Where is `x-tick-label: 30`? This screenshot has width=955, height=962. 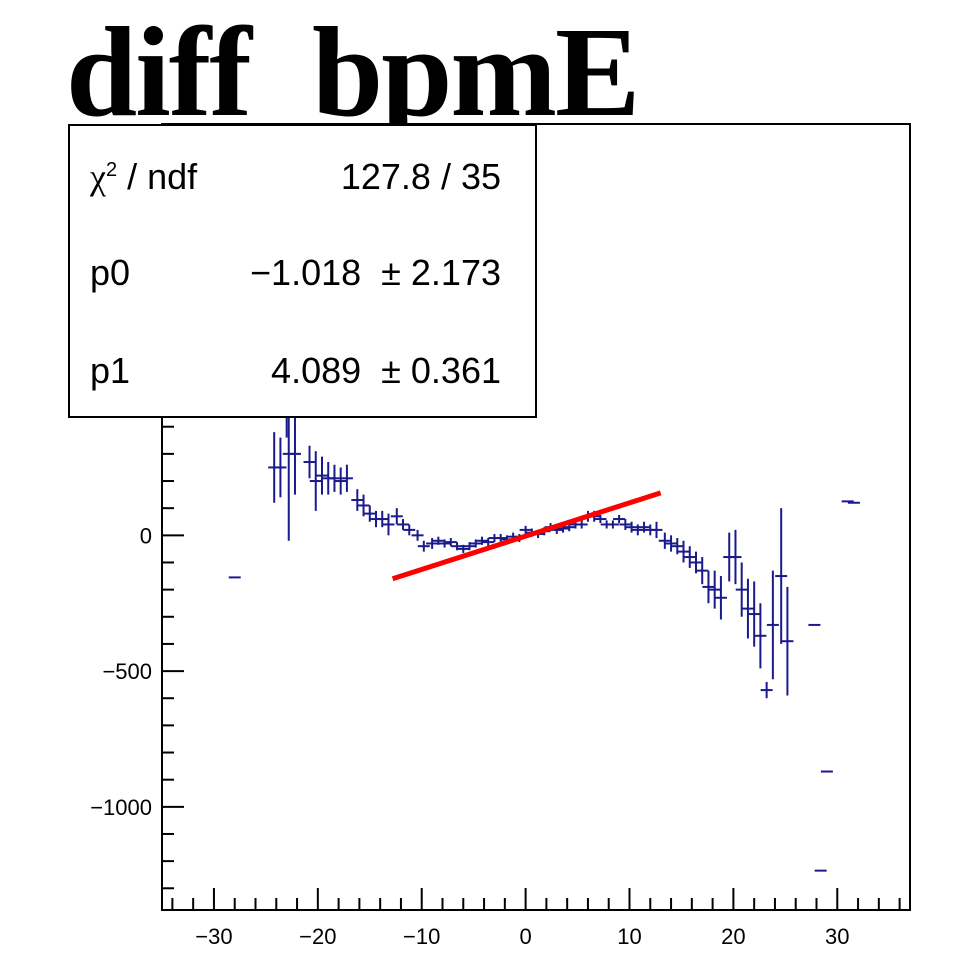 x-tick-label: 30 is located at coordinates (837, 936).